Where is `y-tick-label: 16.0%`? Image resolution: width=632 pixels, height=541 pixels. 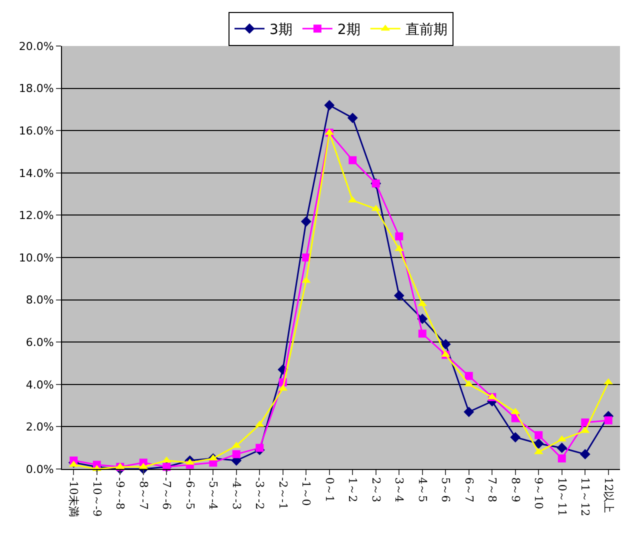
y-tick-label: 16.0% is located at coordinates (36, 131).